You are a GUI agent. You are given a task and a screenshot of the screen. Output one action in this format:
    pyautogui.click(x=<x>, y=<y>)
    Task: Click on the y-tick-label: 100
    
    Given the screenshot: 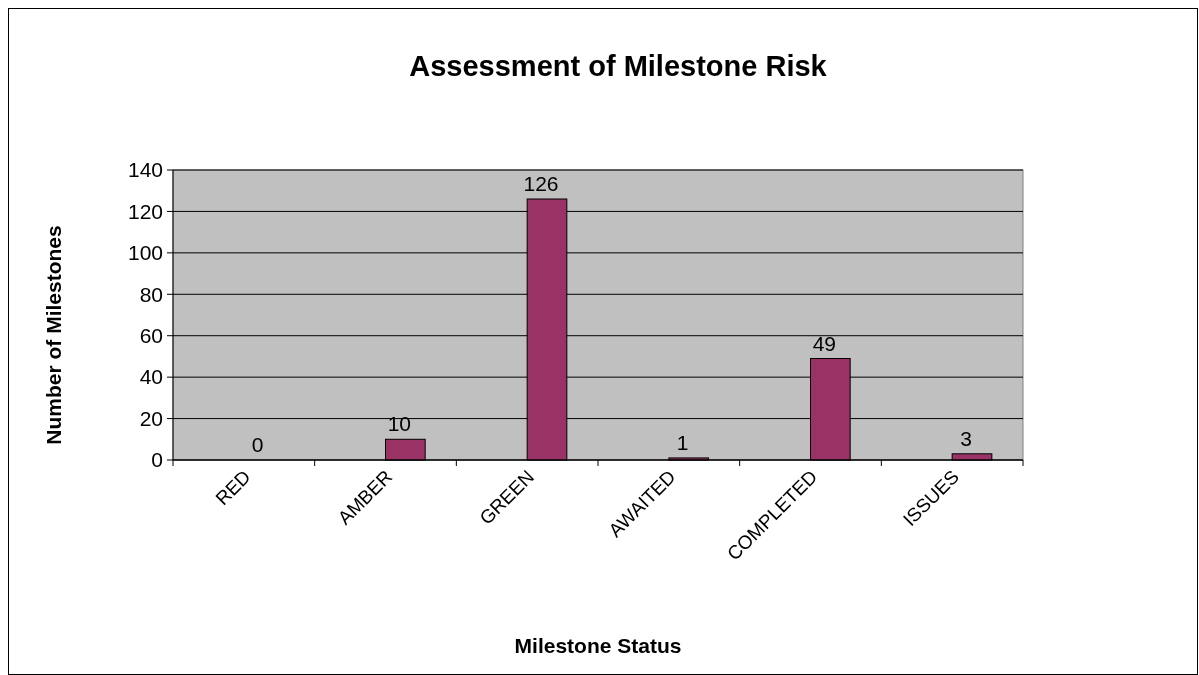 What is the action you would take?
    pyautogui.click(x=145, y=253)
    